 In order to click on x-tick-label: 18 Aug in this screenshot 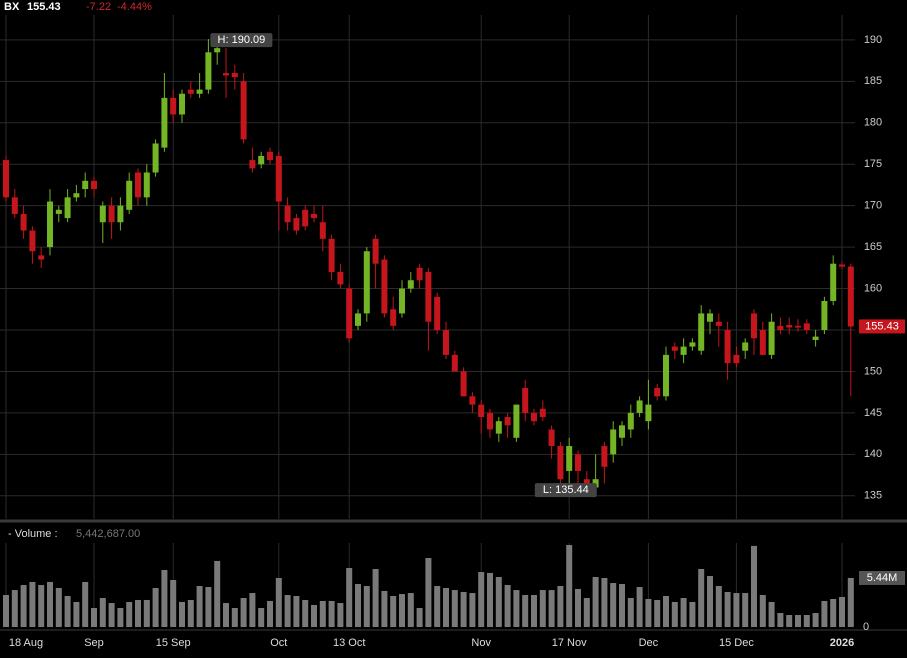, I will do `click(26, 643)`.